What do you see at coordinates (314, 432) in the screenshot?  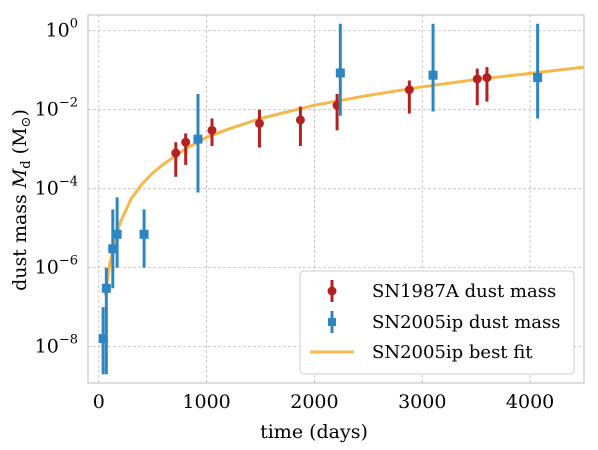 I see `x-axis-label: time (days)` at bounding box center [314, 432].